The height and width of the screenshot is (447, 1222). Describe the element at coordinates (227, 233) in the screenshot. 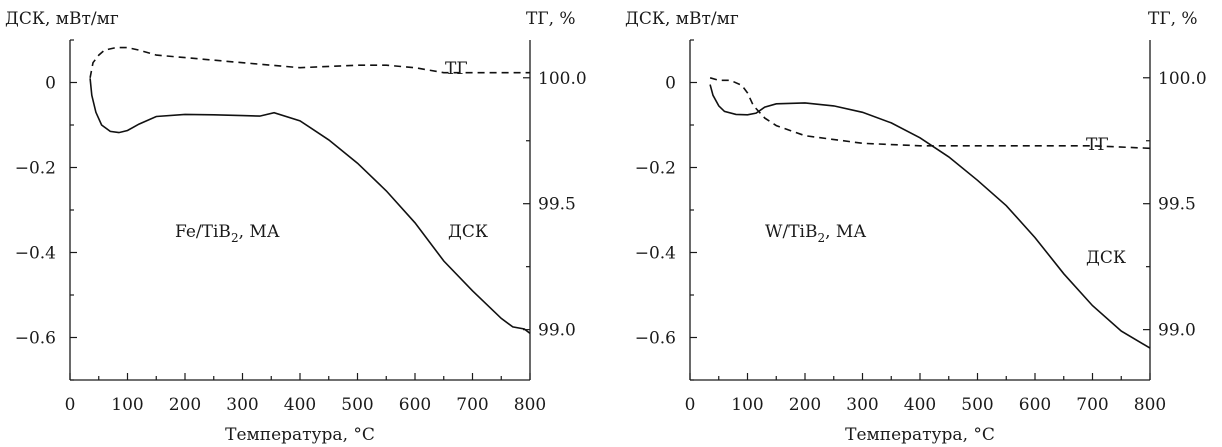

I see `sample-annotation: Fe/TiB2, МА` at that location.